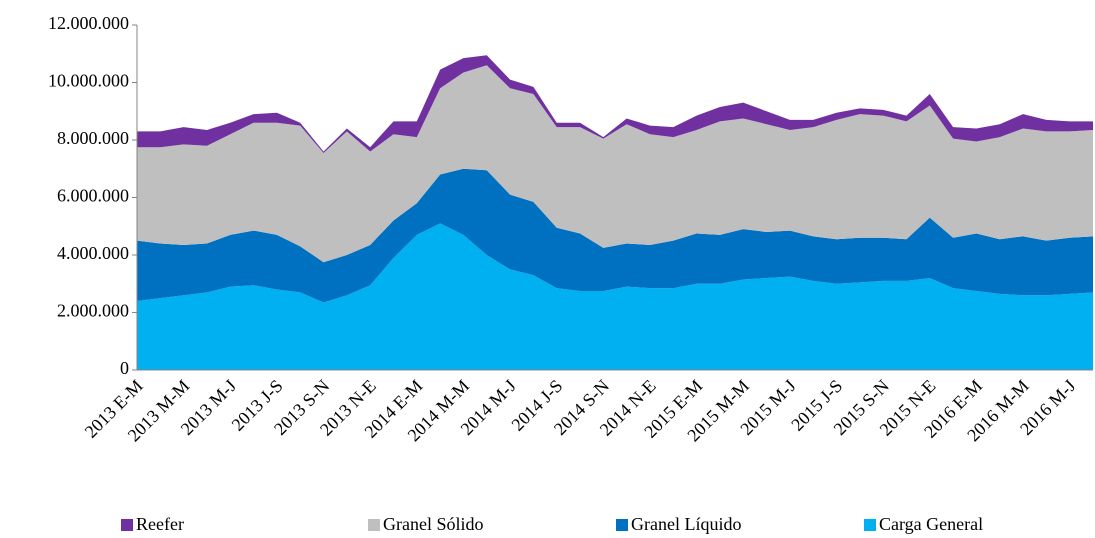 The width and height of the screenshot is (1095, 538). What do you see at coordinates (124, 368) in the screenshot?
I see `y-tick-label: 0` at bounding box center [124, 368].